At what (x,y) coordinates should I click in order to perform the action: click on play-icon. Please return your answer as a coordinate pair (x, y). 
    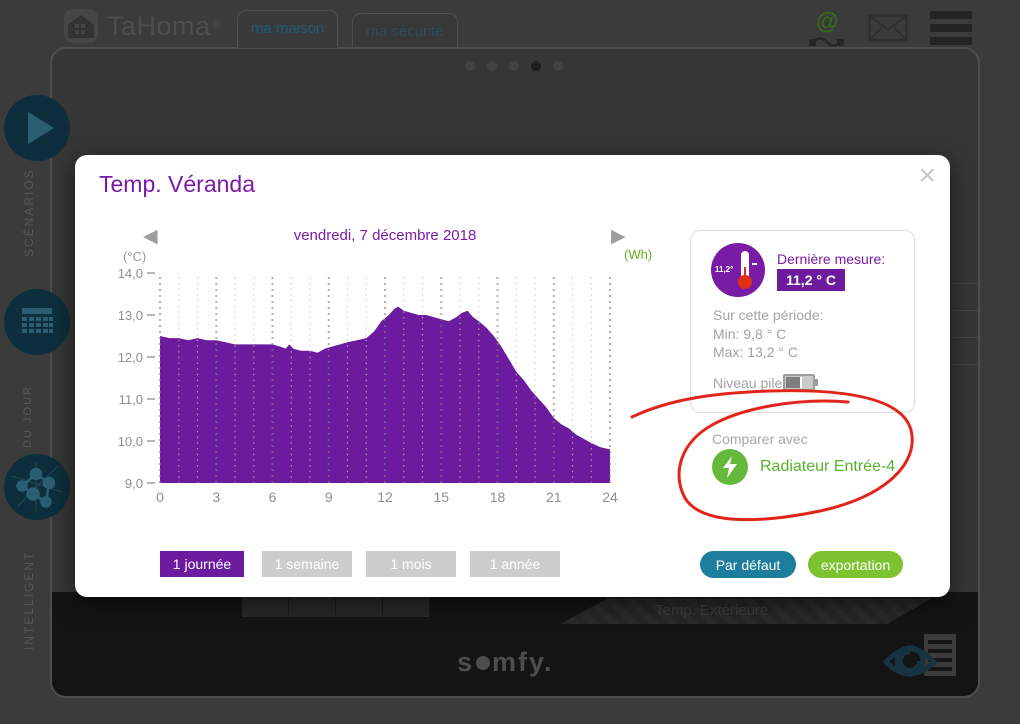
    Looking at the image, I should click on (41, 128).